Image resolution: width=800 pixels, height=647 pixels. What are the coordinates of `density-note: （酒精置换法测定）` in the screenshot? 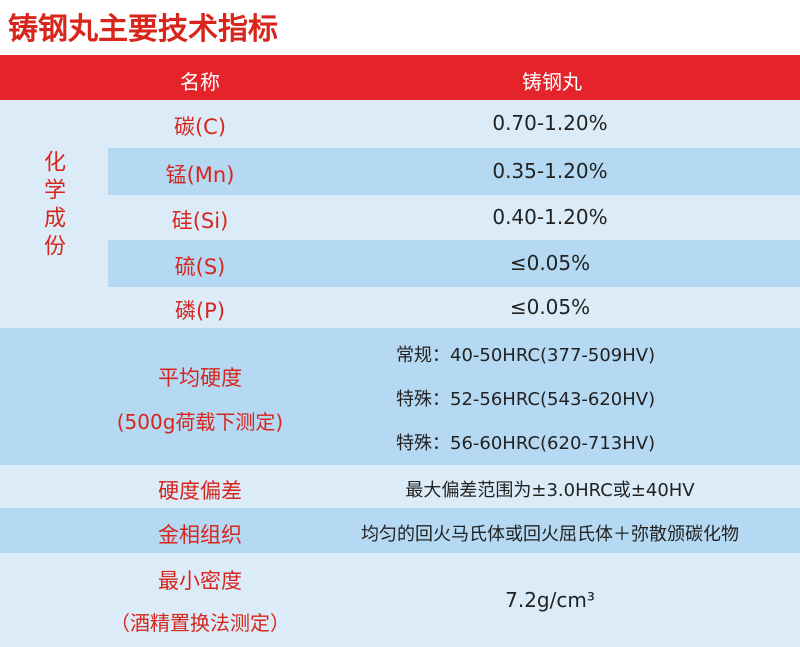 It's located at (200, 623).